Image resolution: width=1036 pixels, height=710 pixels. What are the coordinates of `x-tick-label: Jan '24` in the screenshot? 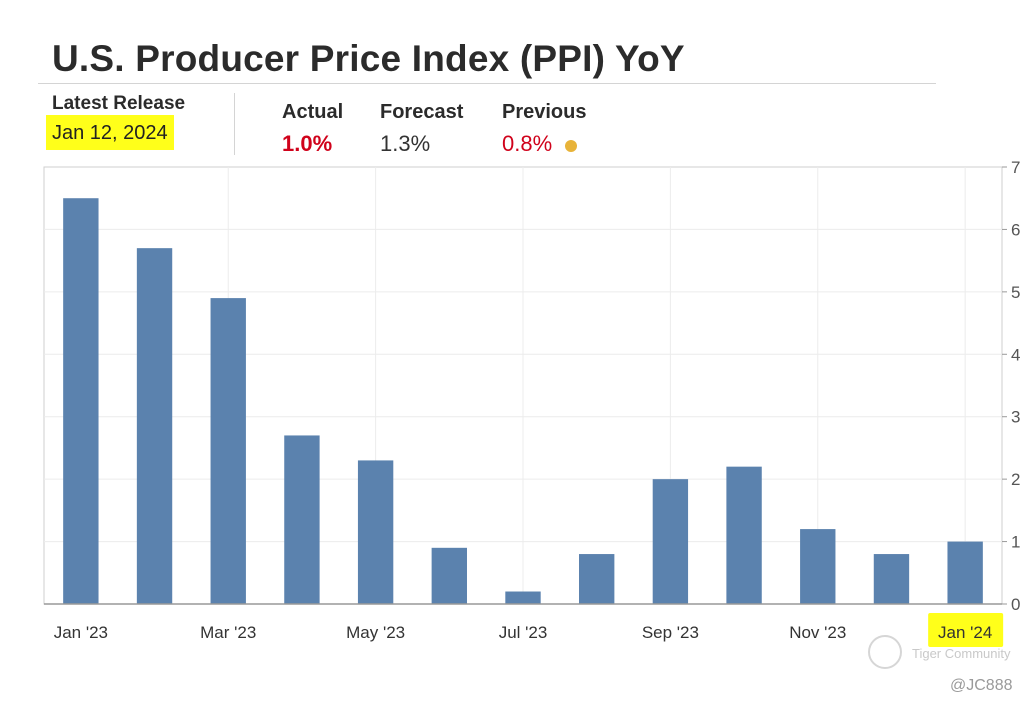 It's located at (965, 632).